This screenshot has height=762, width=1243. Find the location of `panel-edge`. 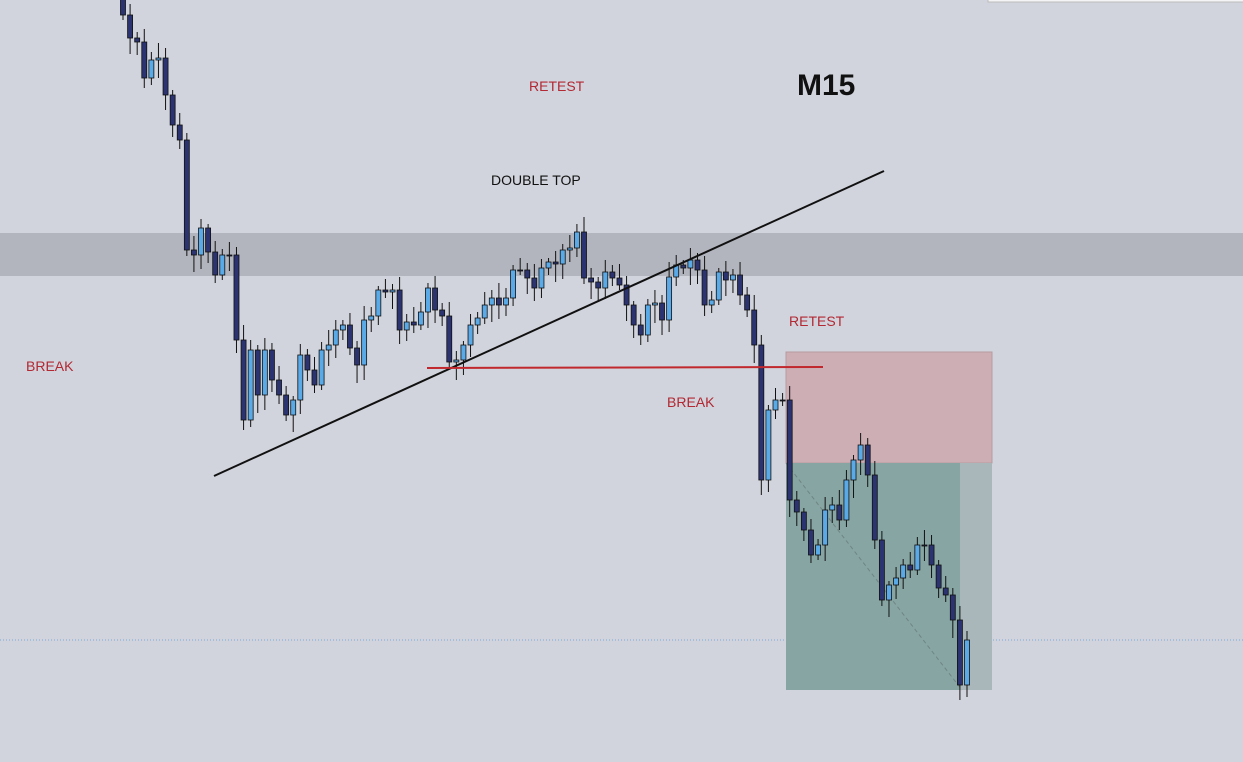

panel-edge is located at coordinates (1115, 1).